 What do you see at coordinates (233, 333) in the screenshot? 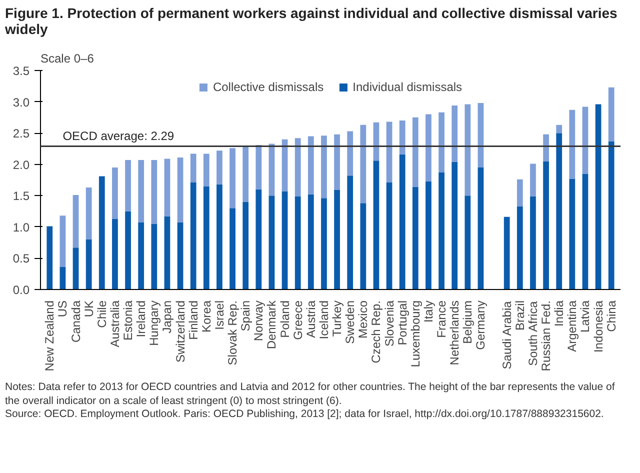
I see `x-tick-label: Slovak Rep.` at bounding box center [233, 333].